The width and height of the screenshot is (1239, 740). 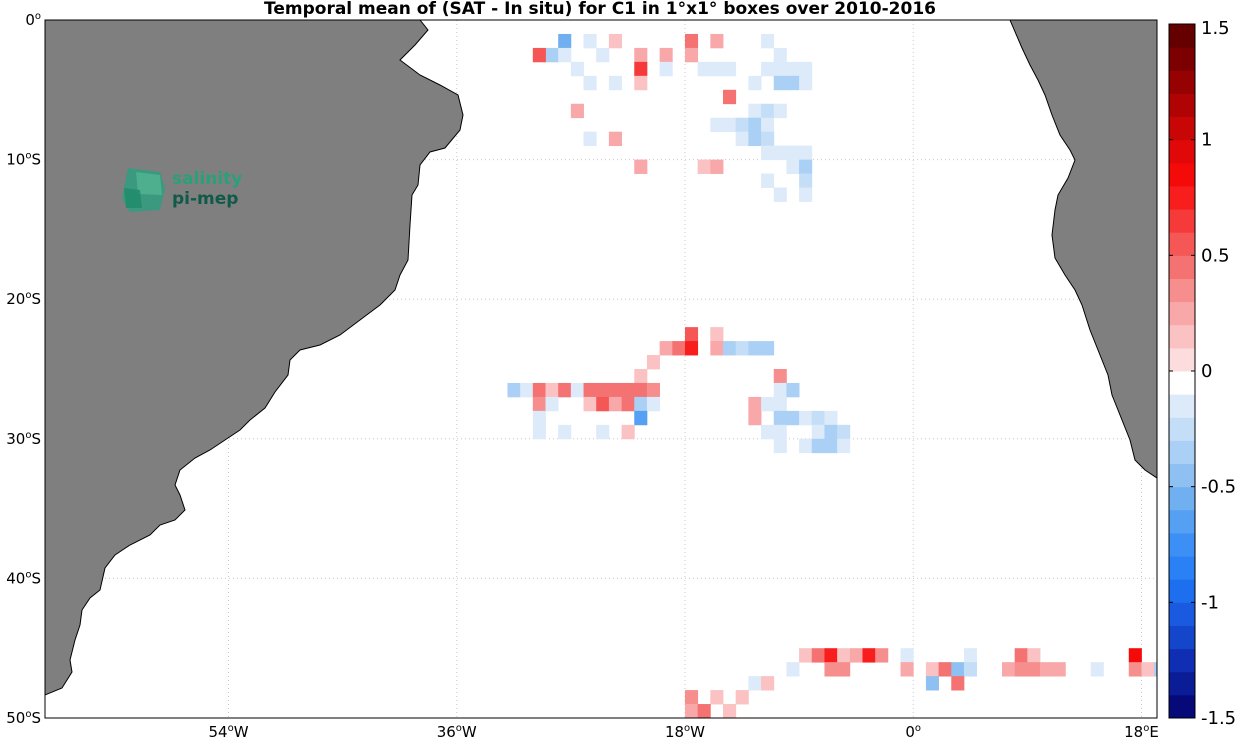 I want to click on lon-tick-label: 18oW, so click(x=685, y=731).